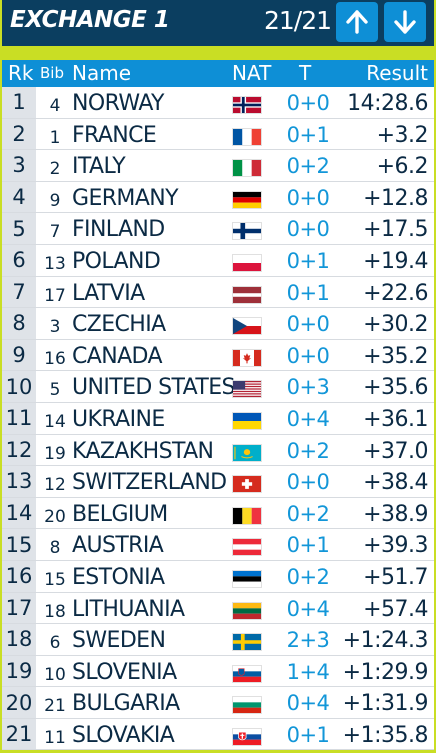 Image resolution: width=436 pixels, height=753 pixels. I want to click on table-row: 14 20 BELGIUM 0+2 +38.9, so click(218, 513).